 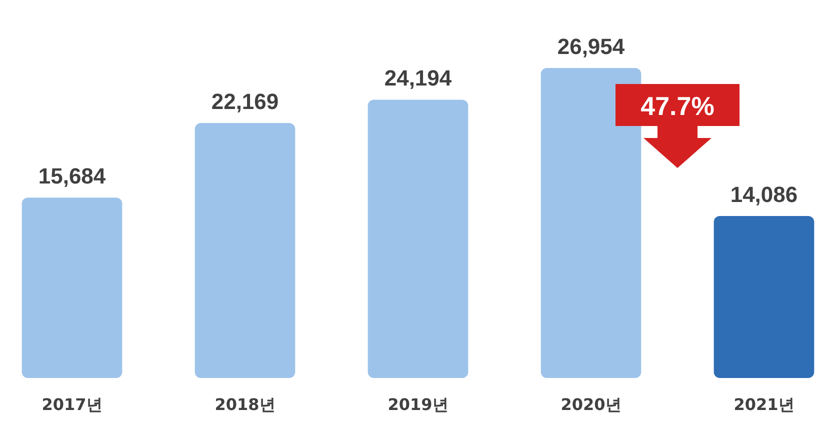 What do you see at coordinates (245, 101) in the screenshot?
I see `data-label: 22,169` at bounding box center [245, 101].